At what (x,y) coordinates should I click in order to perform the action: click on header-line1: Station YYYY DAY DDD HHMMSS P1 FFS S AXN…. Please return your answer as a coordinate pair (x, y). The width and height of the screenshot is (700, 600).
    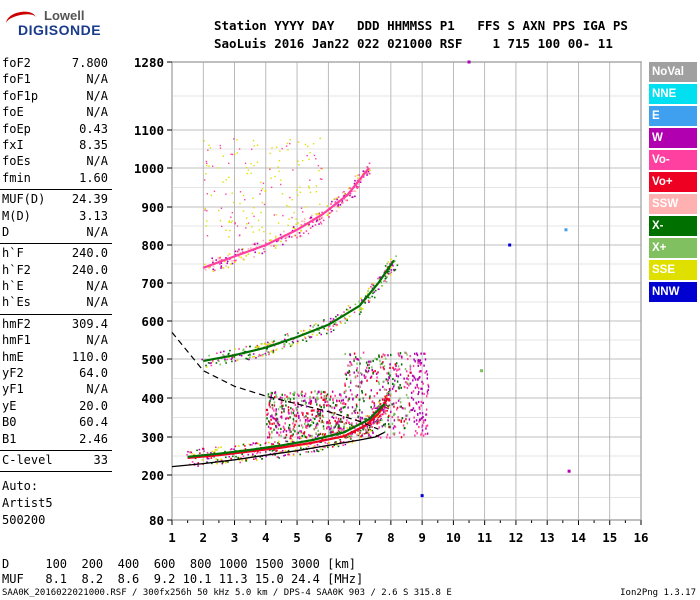
    Looking at the image, I should click on (421, 25).